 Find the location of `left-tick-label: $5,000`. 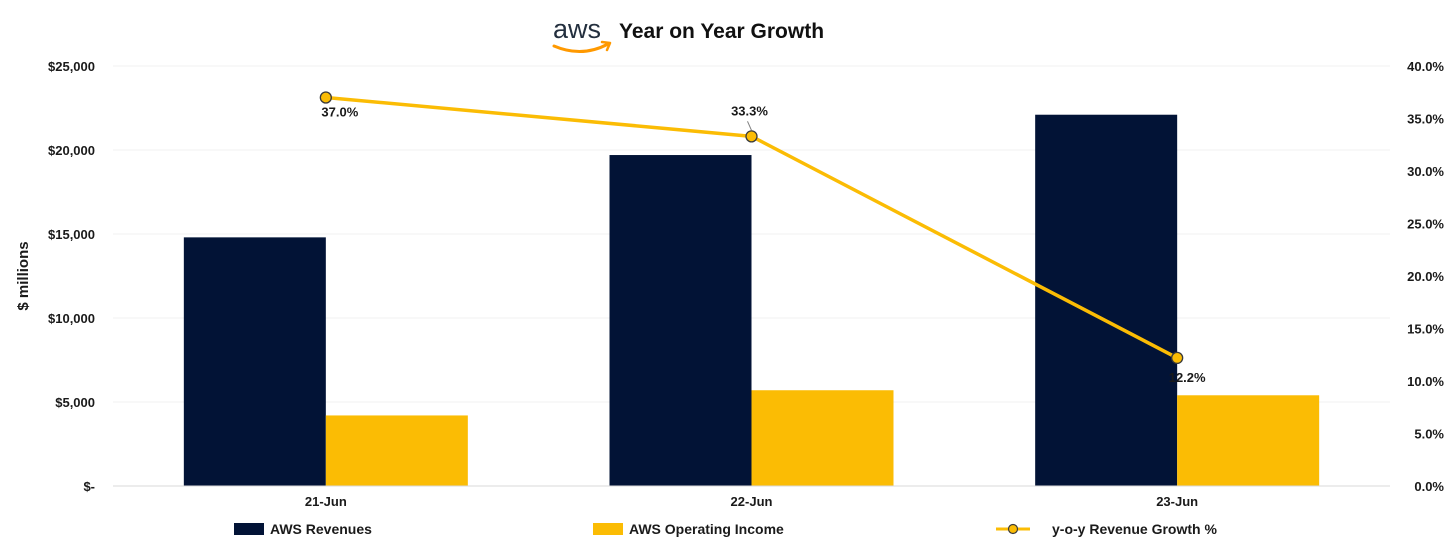

left-tick-label: $5,000 is located at coordinates (75, 402).